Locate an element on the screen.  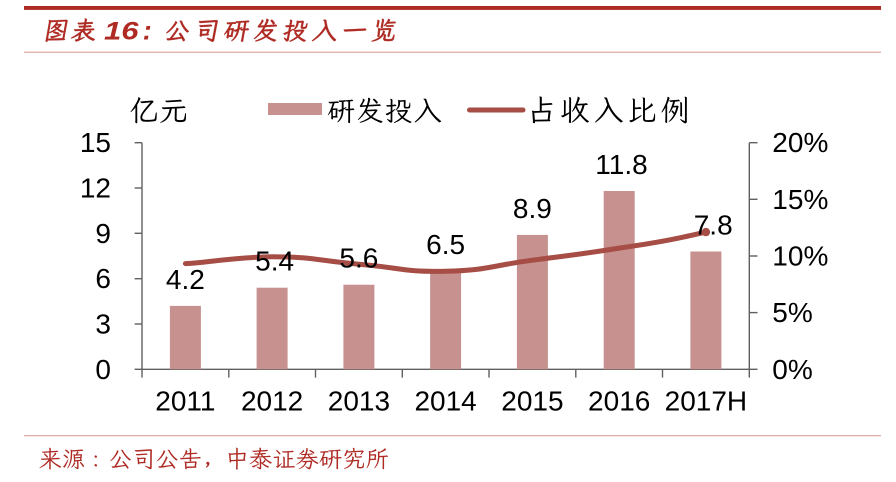
svg-text: 11.8 is located at coordinates (621, 164).